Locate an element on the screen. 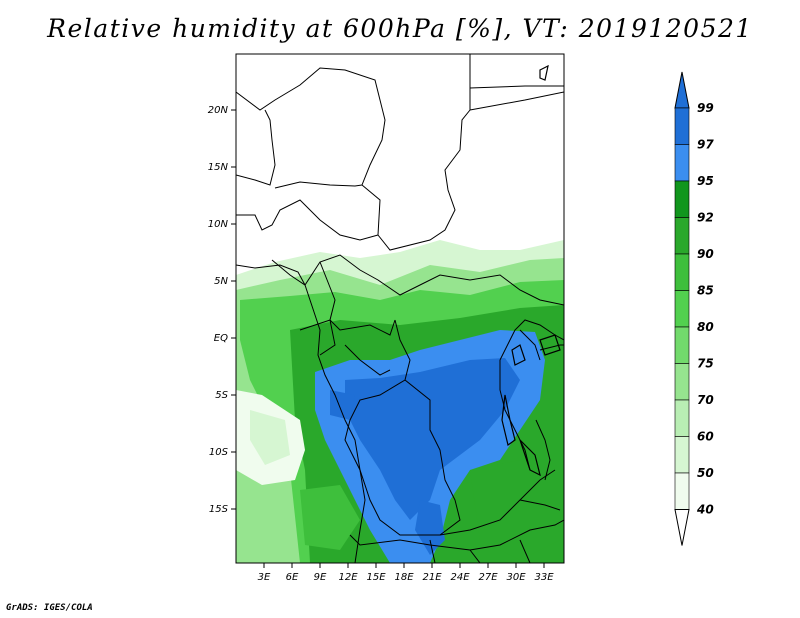 The height and width of the screenshot is (618, 800). lon-axis: 3E 6E 9E 12E 15E 18E 21E 24E 27E 30E 33E is located at coordinates (406, 573).